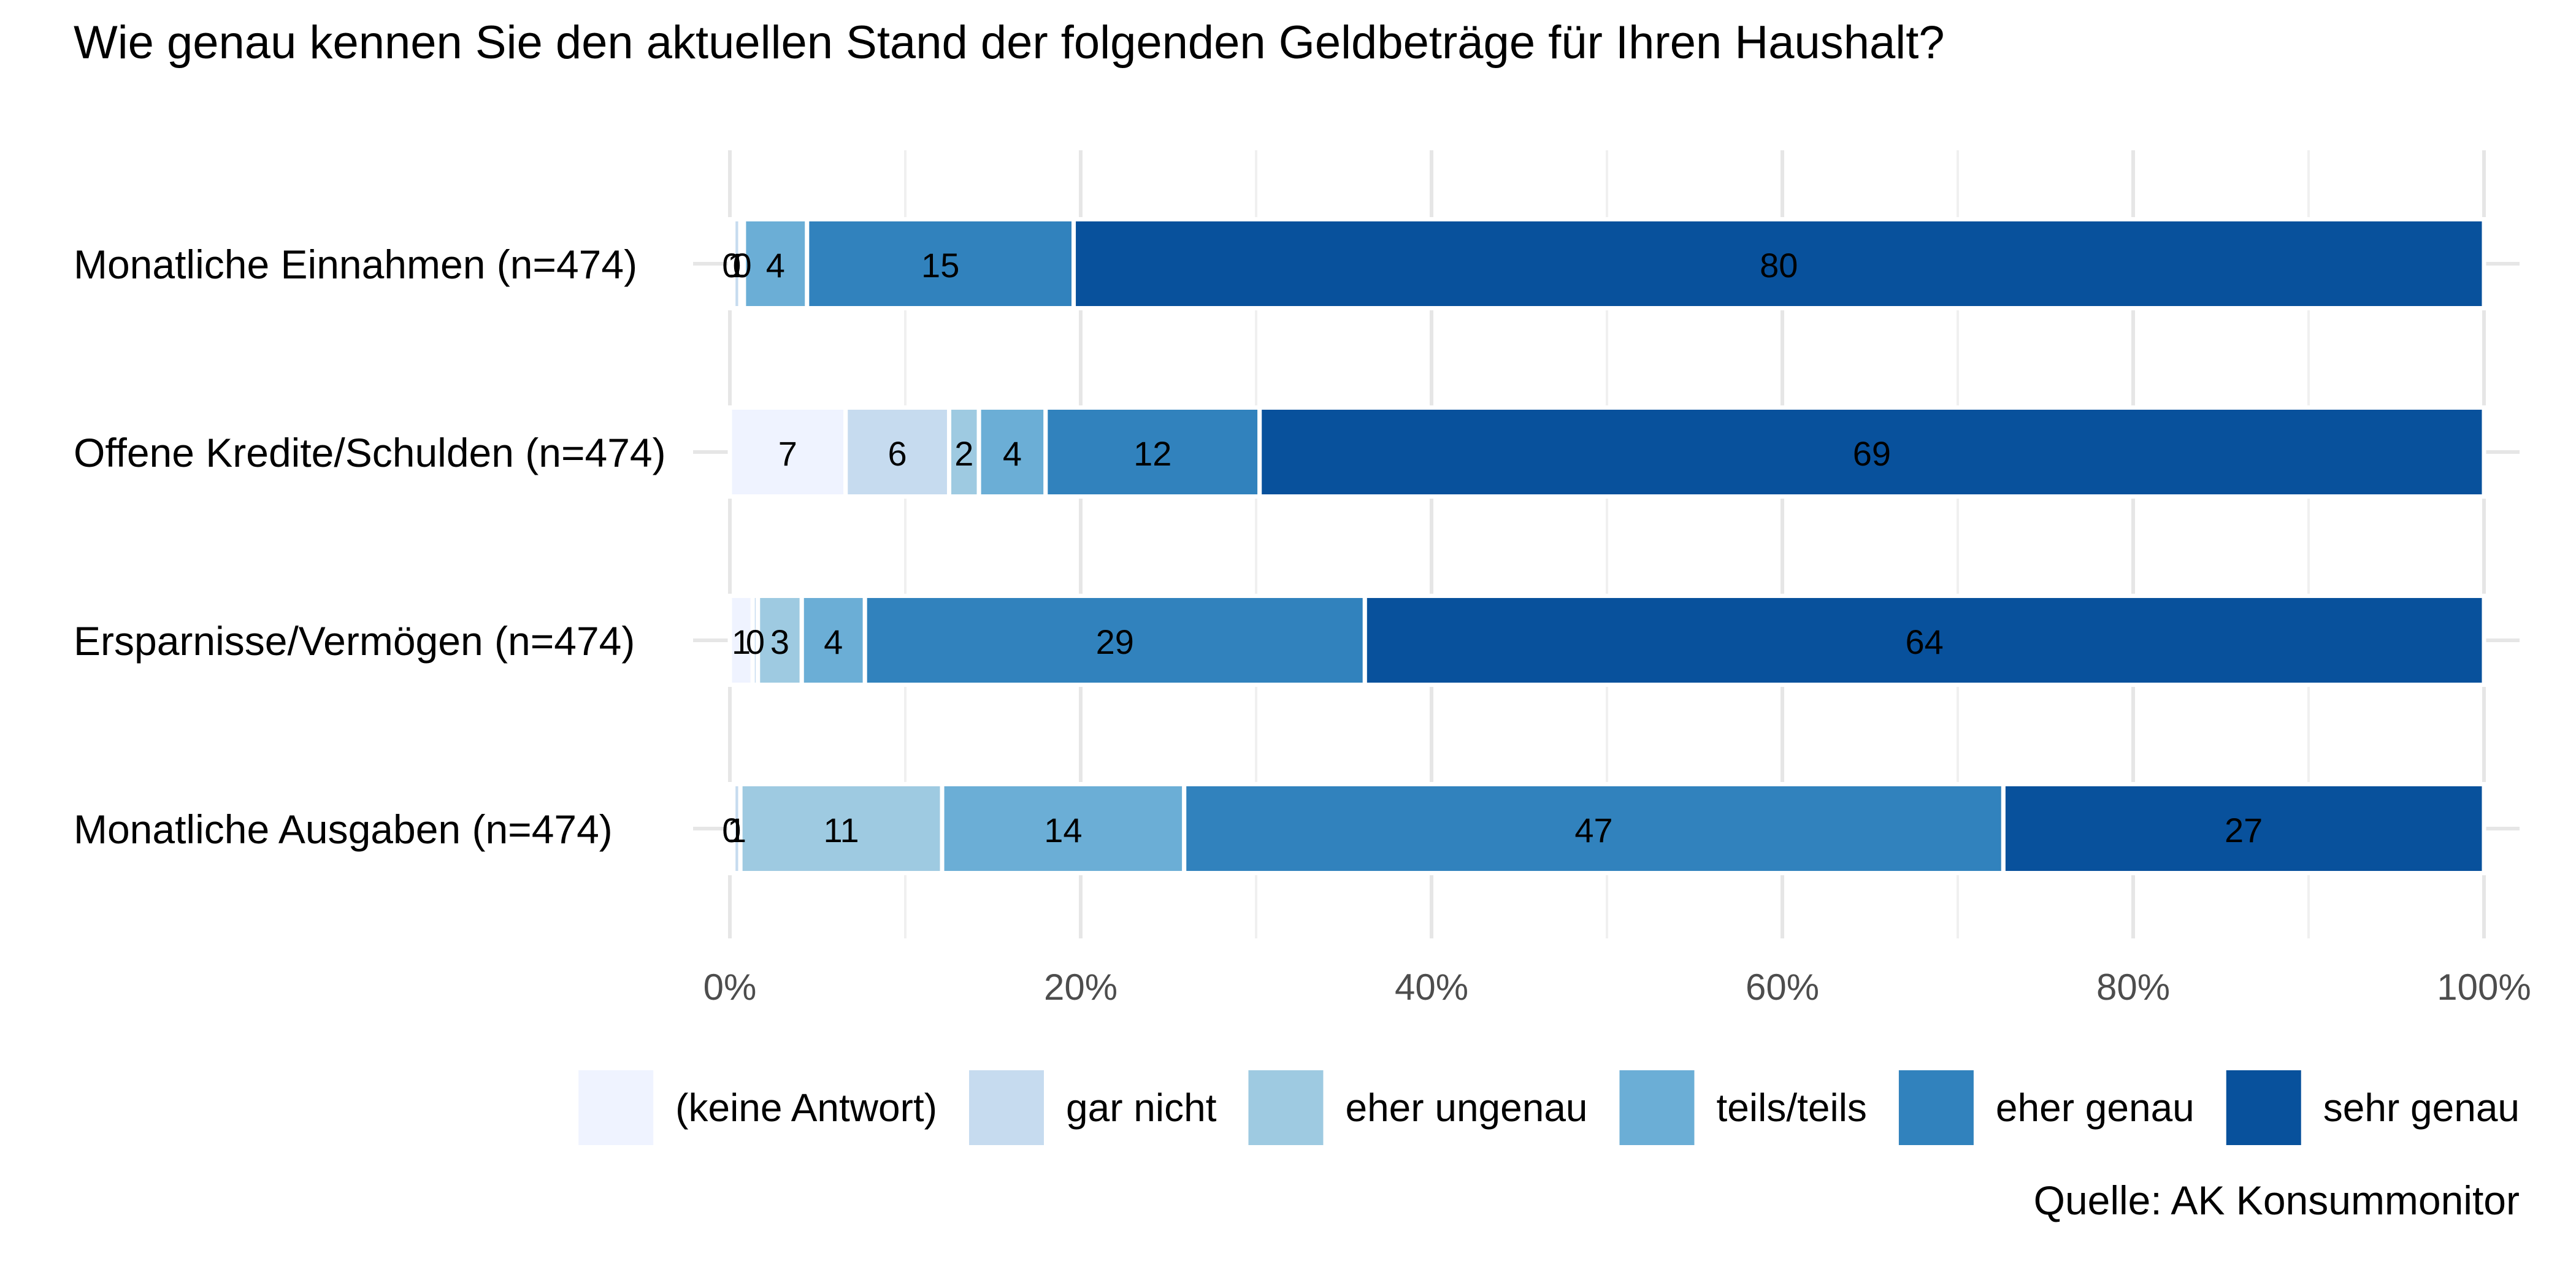  What do you see at coordinates (1431, 987) in the screenshot?
I see `x-tick-label: 40%` at bounding box center [1431, 987].